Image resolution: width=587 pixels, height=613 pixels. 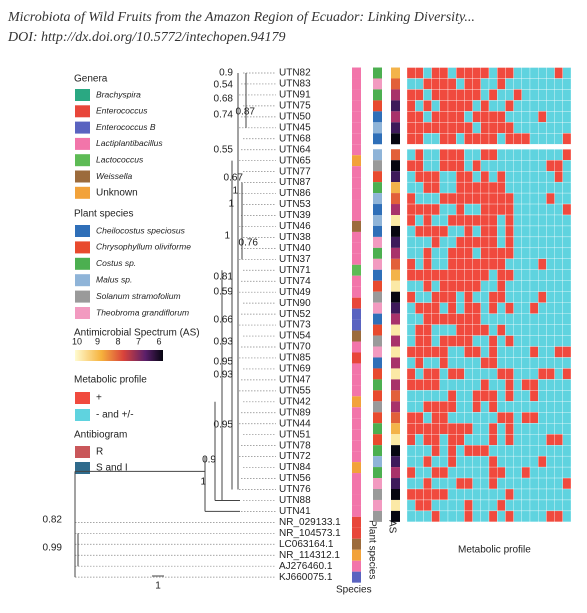 What do you see at coordinates (295, 106) in the screenshot?
I see `leaf-label: UTN75` at bounding box center [295, 106].